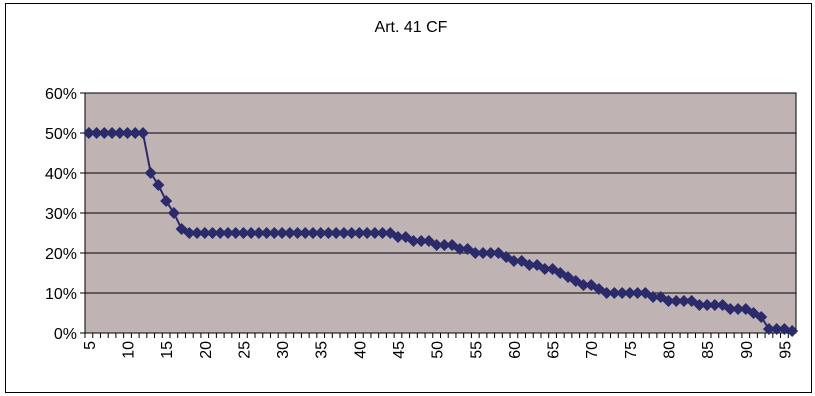 Image resolution: width=815 pixels, height=396 pixels. Describe the element at coordinates (61, 94) in the screenshot. I see `y-tick-label: 60%` at that location.